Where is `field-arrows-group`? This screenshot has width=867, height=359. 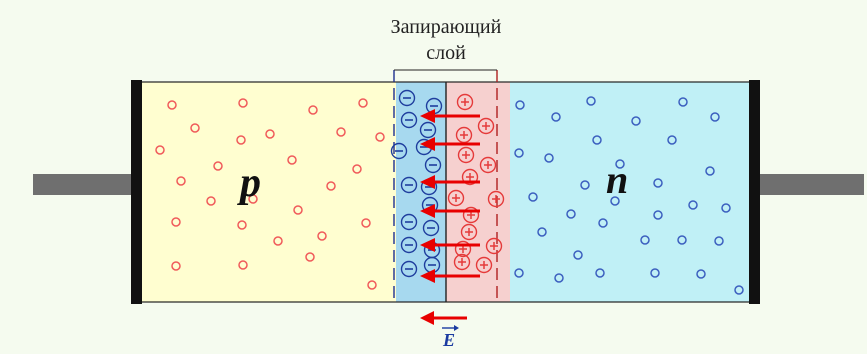
field-arrows-group is located at coordinates (450, 196).